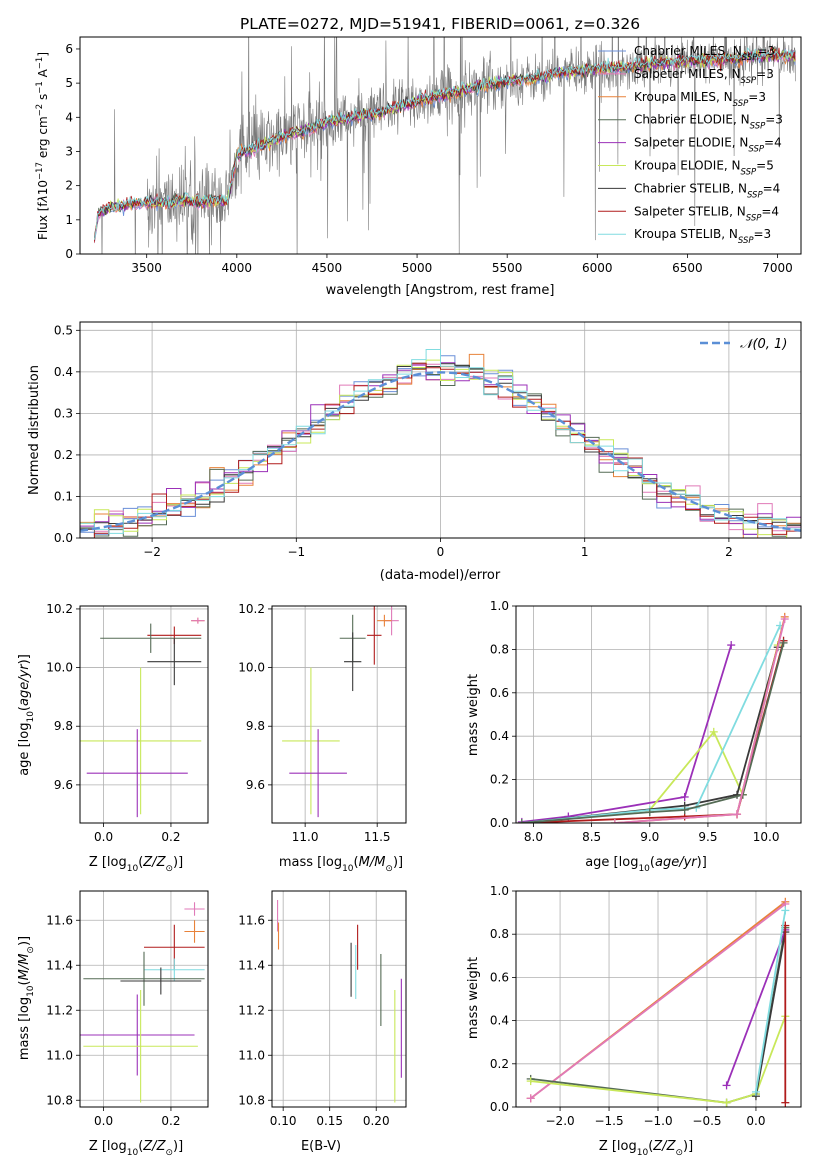  Describe the element at coordinates (305, 837) in the screenshot. I see `x-tick-label: 11.0` at that location.